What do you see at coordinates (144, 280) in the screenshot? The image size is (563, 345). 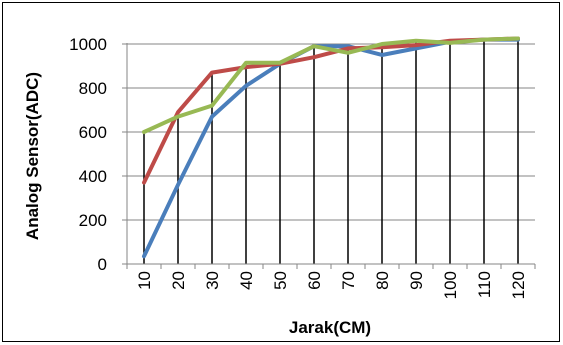 I see `x-tick-label: 10` at bounding box center [144, 280].